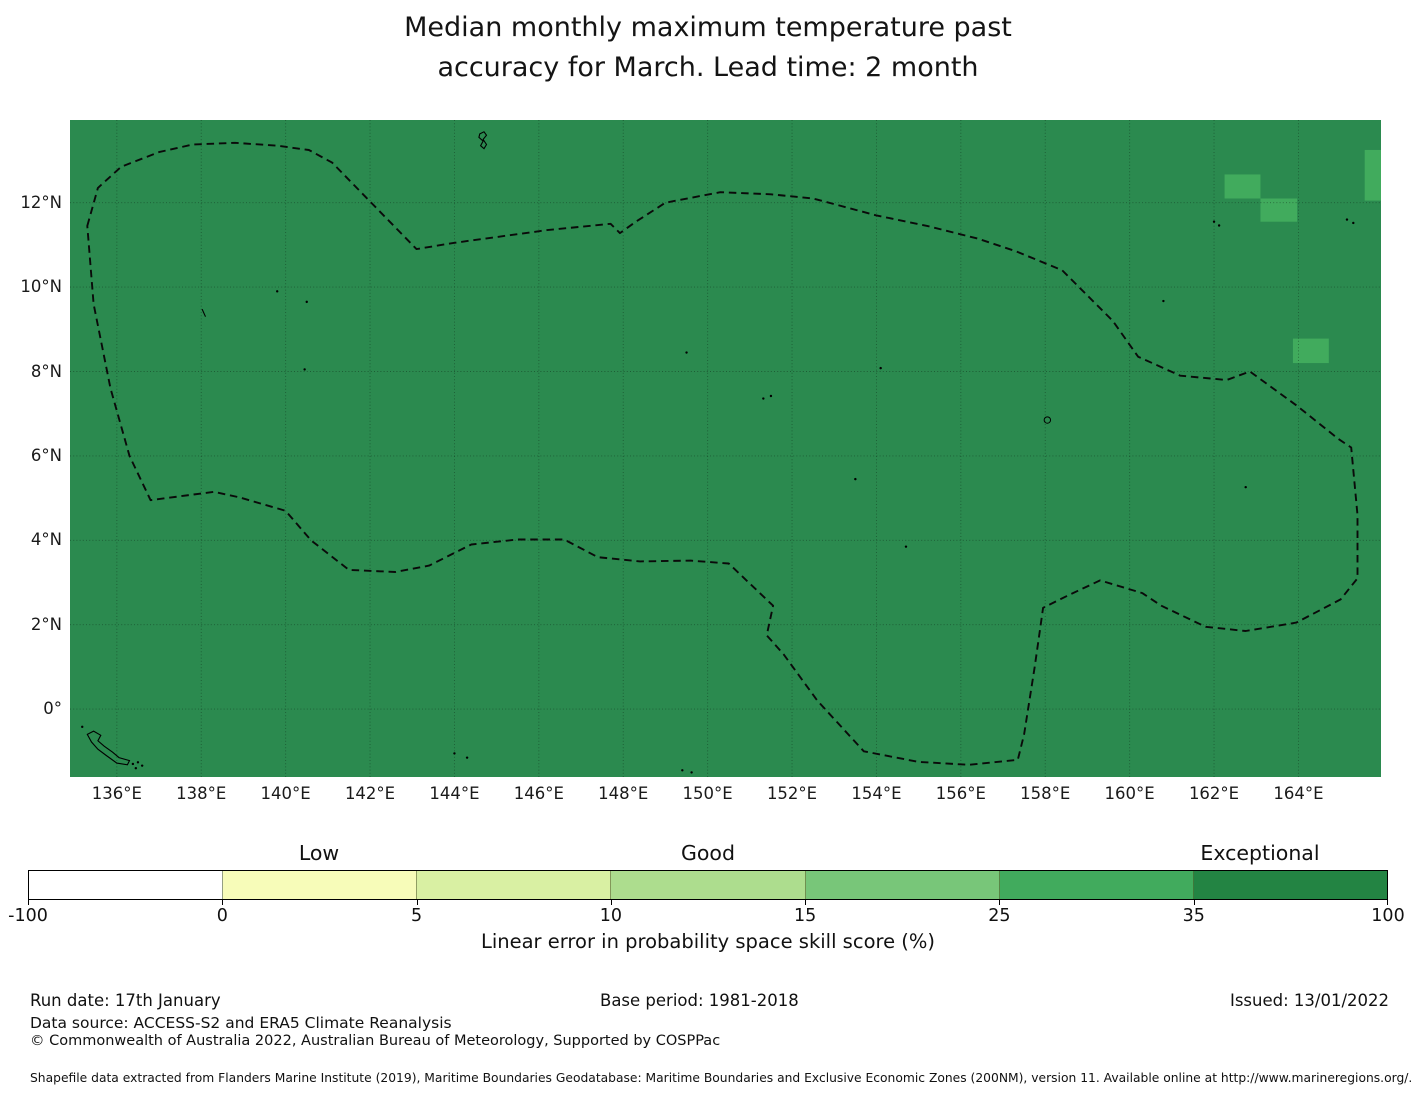  What do you see at coordinates (792, 793) in the screenshot?
I see `lon-tick-label: 152°E` at bounding box center [792, 793].